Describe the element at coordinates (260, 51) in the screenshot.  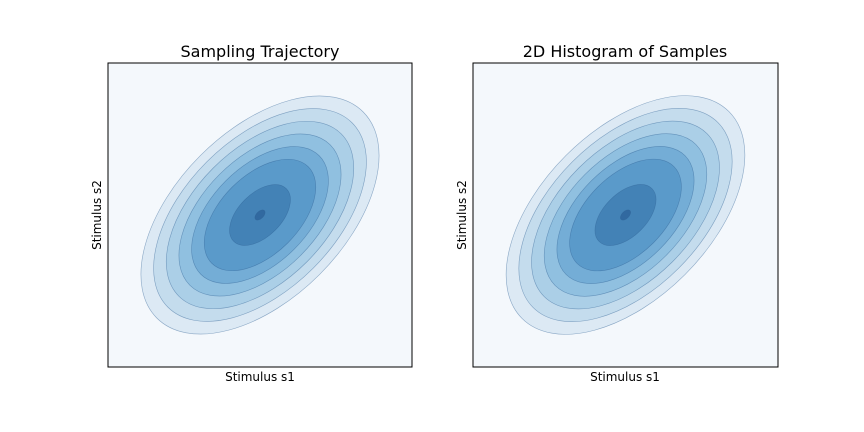
I see `panel-title: Sampling Trajectory` at that location.